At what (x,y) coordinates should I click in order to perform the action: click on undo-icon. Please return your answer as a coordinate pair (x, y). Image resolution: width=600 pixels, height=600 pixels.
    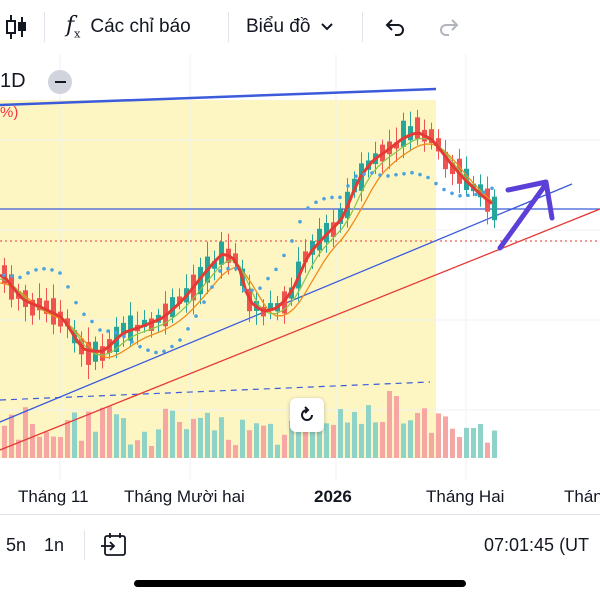
    Looking at the image, I should click on (395, 27).